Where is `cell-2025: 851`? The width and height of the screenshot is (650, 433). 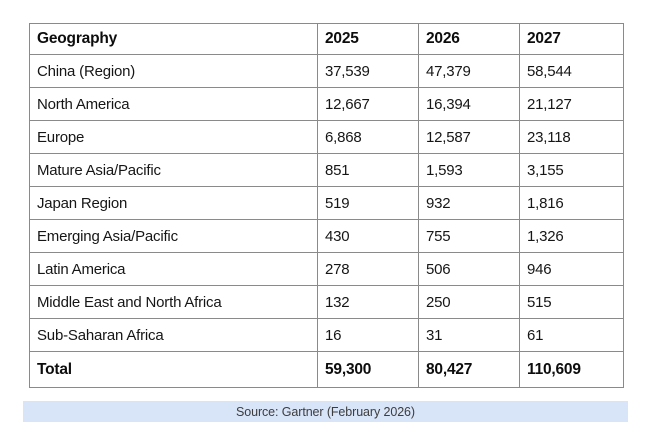
cell-2025: 851 is located at coordinates (368, 170).